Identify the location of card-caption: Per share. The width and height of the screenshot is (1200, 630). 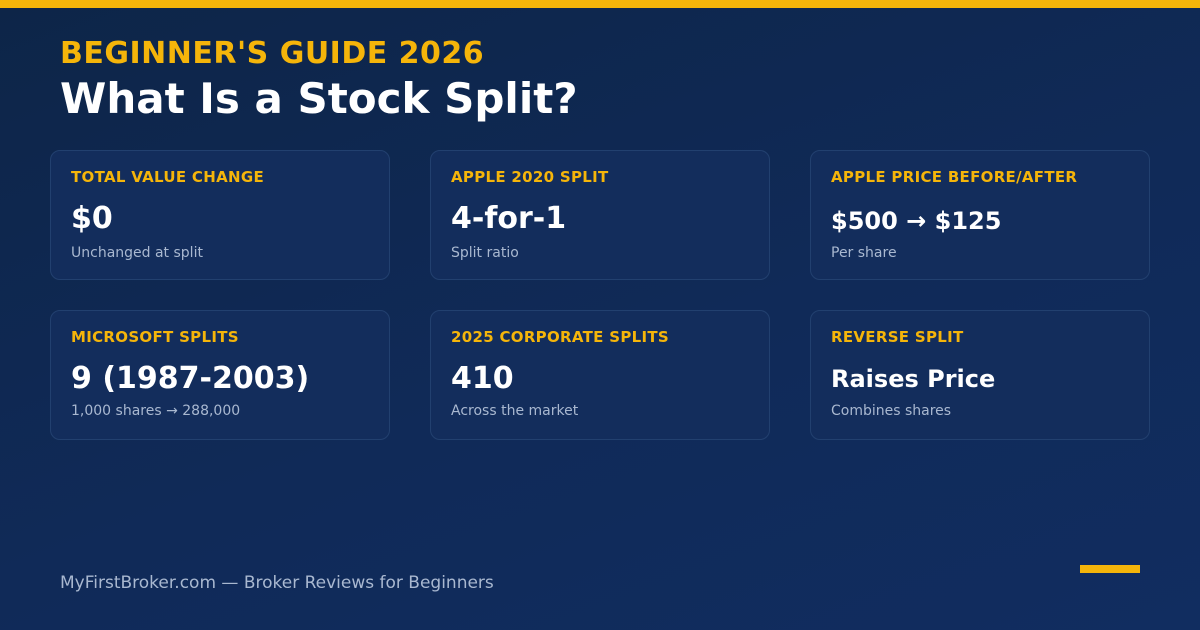
(864, 253).